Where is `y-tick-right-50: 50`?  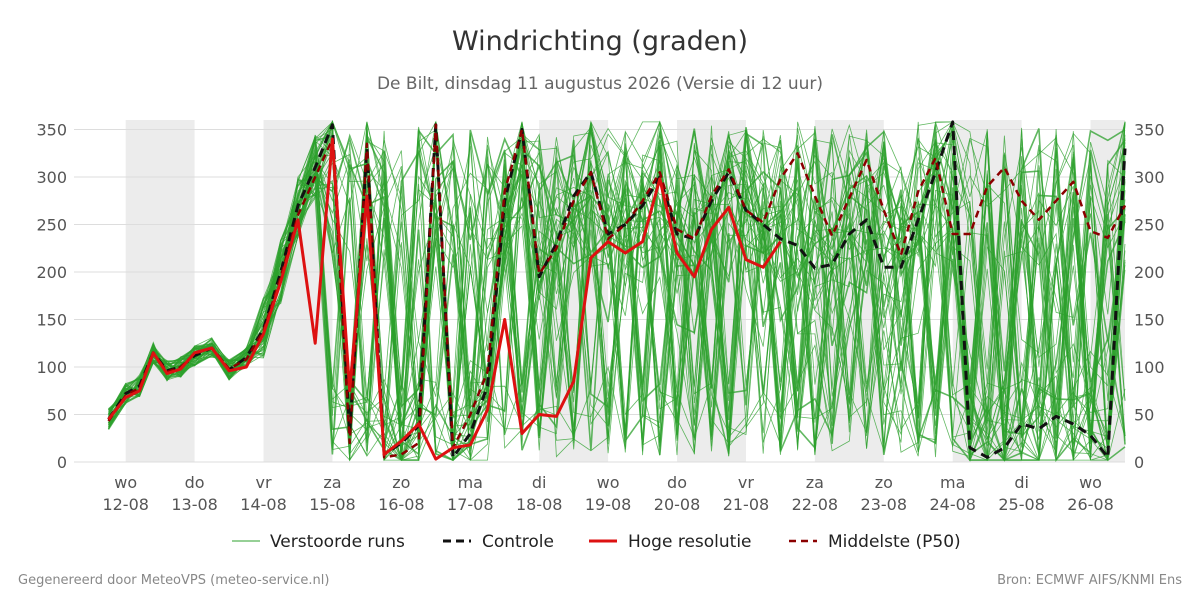
y-tick-right-50: 50 is located at coordinates (1144, 415).